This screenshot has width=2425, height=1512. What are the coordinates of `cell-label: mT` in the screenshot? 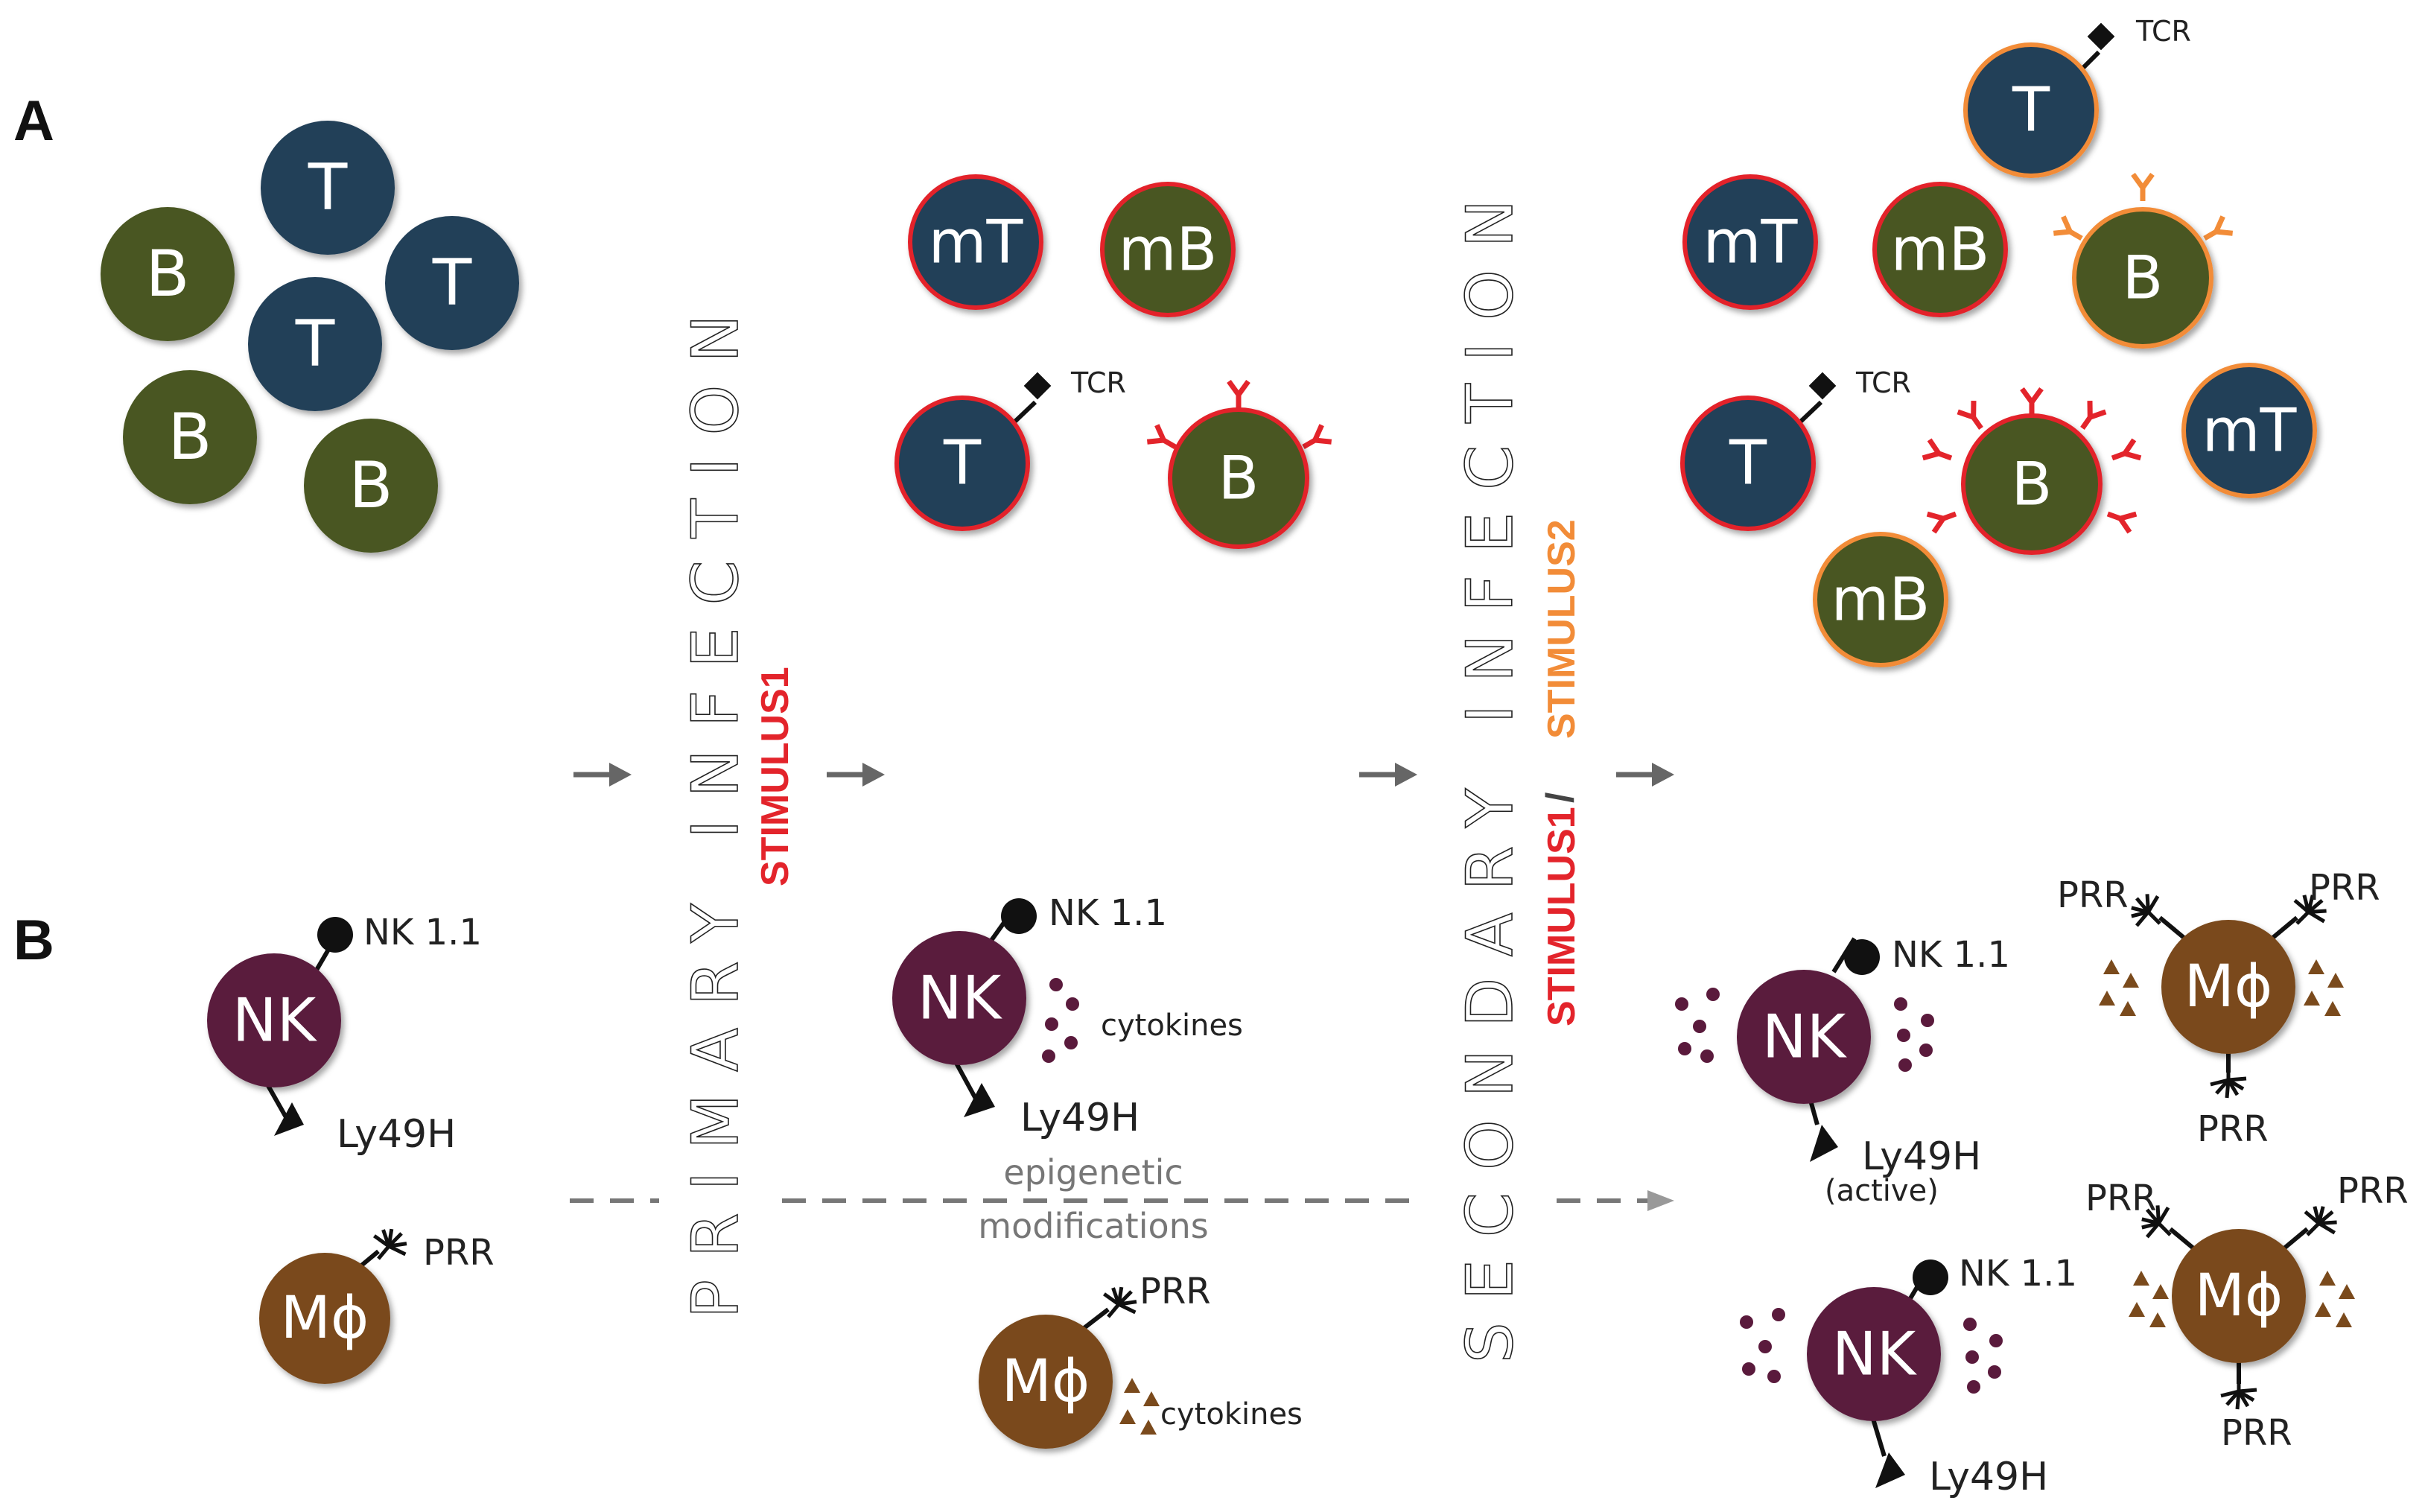 It's located at (976, 242).